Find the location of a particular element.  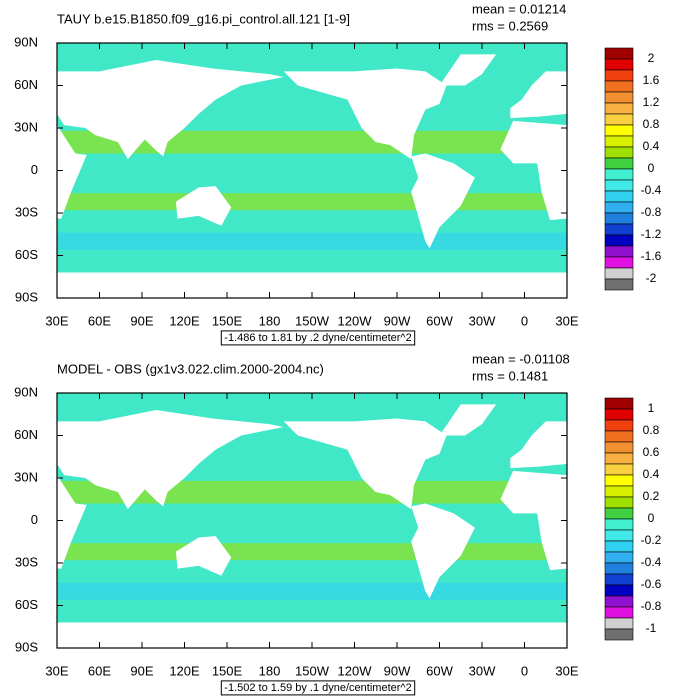

x-tick-label: 90W is located at coordinates (397, 670).